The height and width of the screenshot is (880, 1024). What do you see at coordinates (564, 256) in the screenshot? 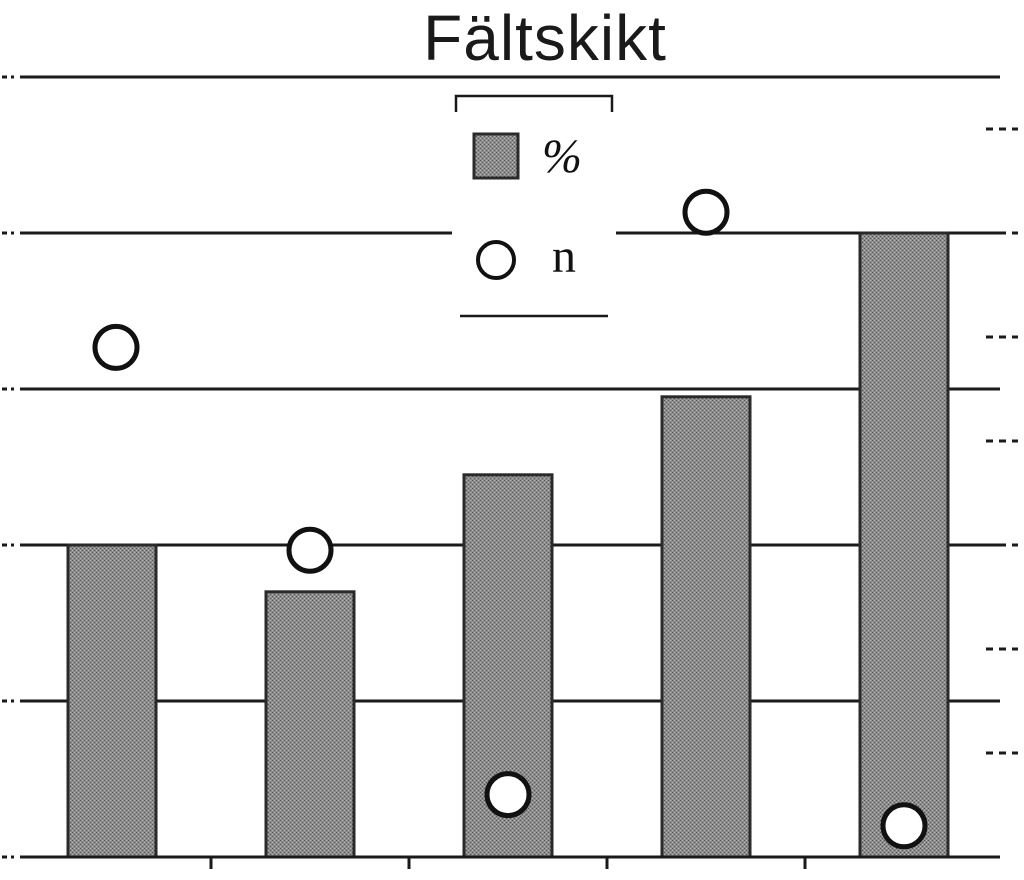
I see `legend-label-point: n` at bounding box center [564, 256].